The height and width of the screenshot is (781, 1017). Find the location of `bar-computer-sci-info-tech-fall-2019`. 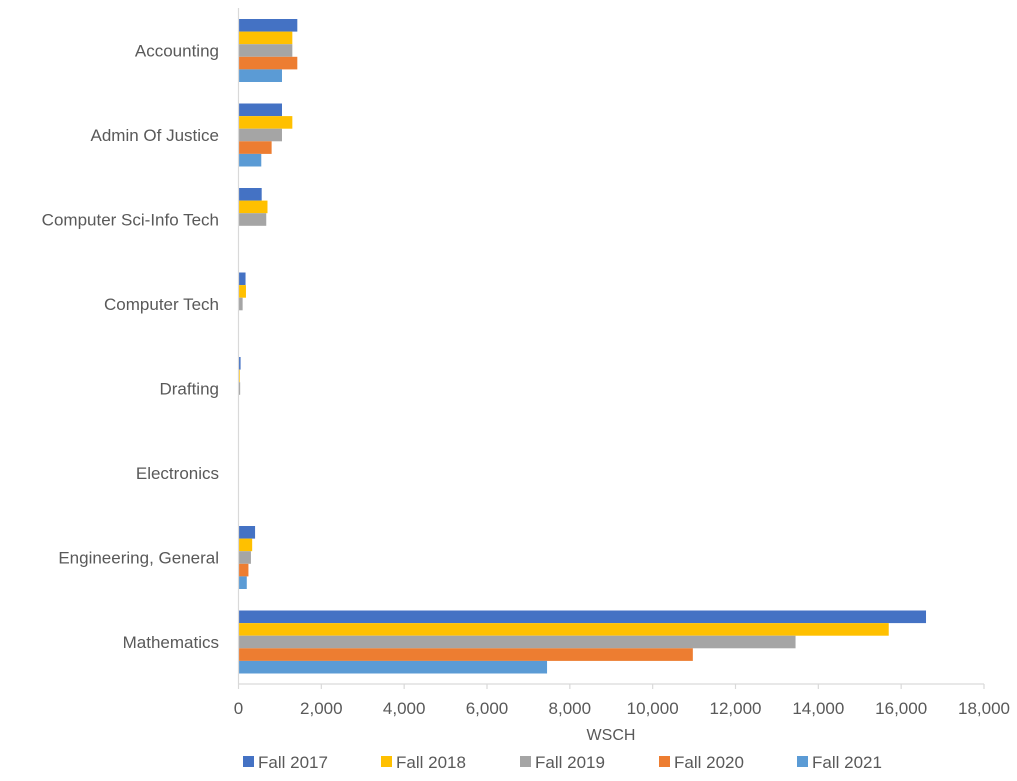

bar-computer-sci-info-tech-fall-2019 is located at coordinates (253, 219).